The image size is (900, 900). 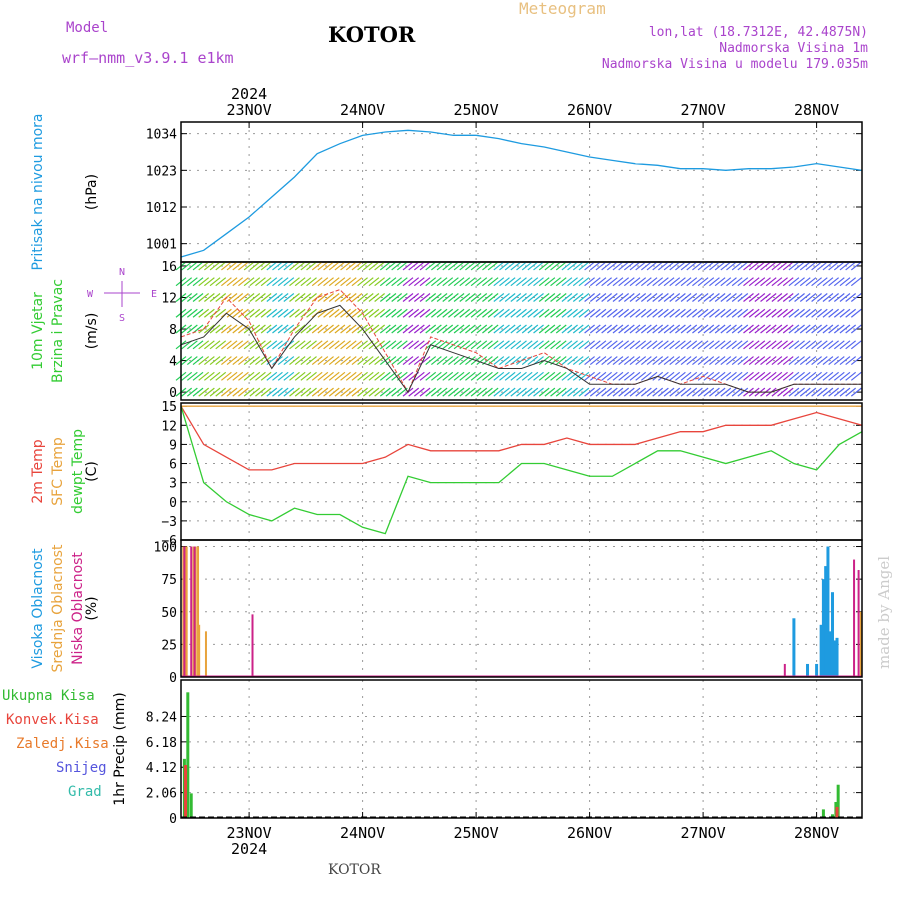 I want to click on high_cloud-bar, so click(x=837, y=657).